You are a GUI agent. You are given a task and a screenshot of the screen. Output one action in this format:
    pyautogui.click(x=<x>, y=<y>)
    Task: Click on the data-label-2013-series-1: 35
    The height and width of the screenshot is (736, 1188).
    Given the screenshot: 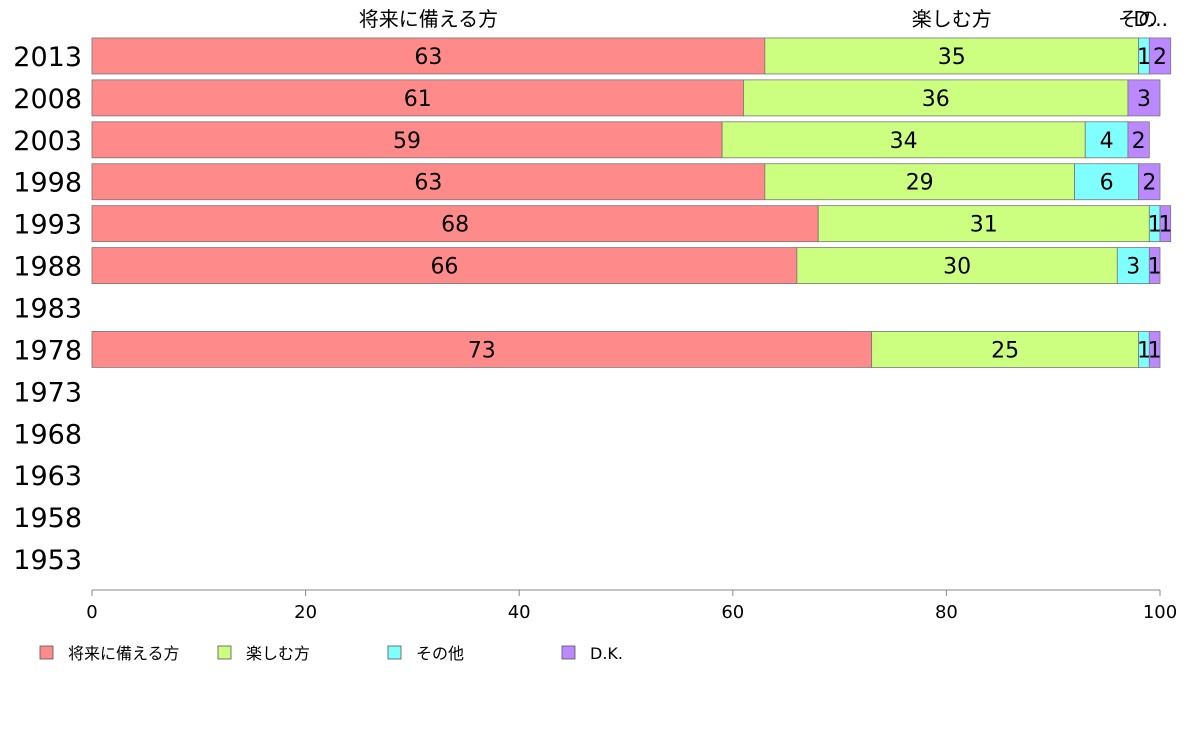 What is the action you would take?
    pyautogui.click(x=952, y=57)
    